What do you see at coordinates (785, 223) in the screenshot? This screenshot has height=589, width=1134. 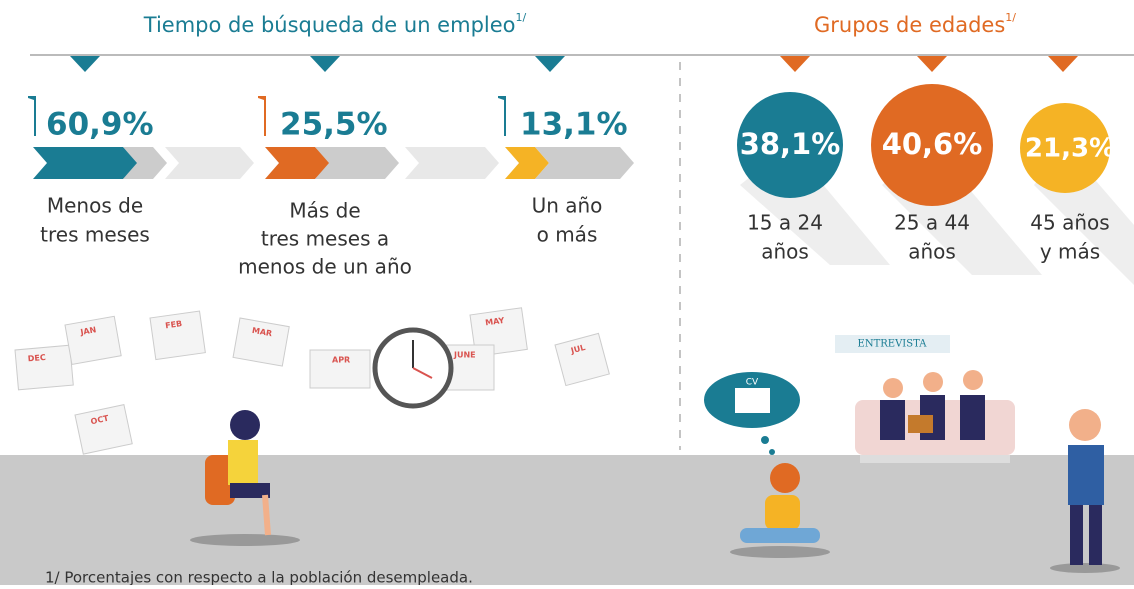 I see `label: 15 a 24` at bounding box center [785, 223].